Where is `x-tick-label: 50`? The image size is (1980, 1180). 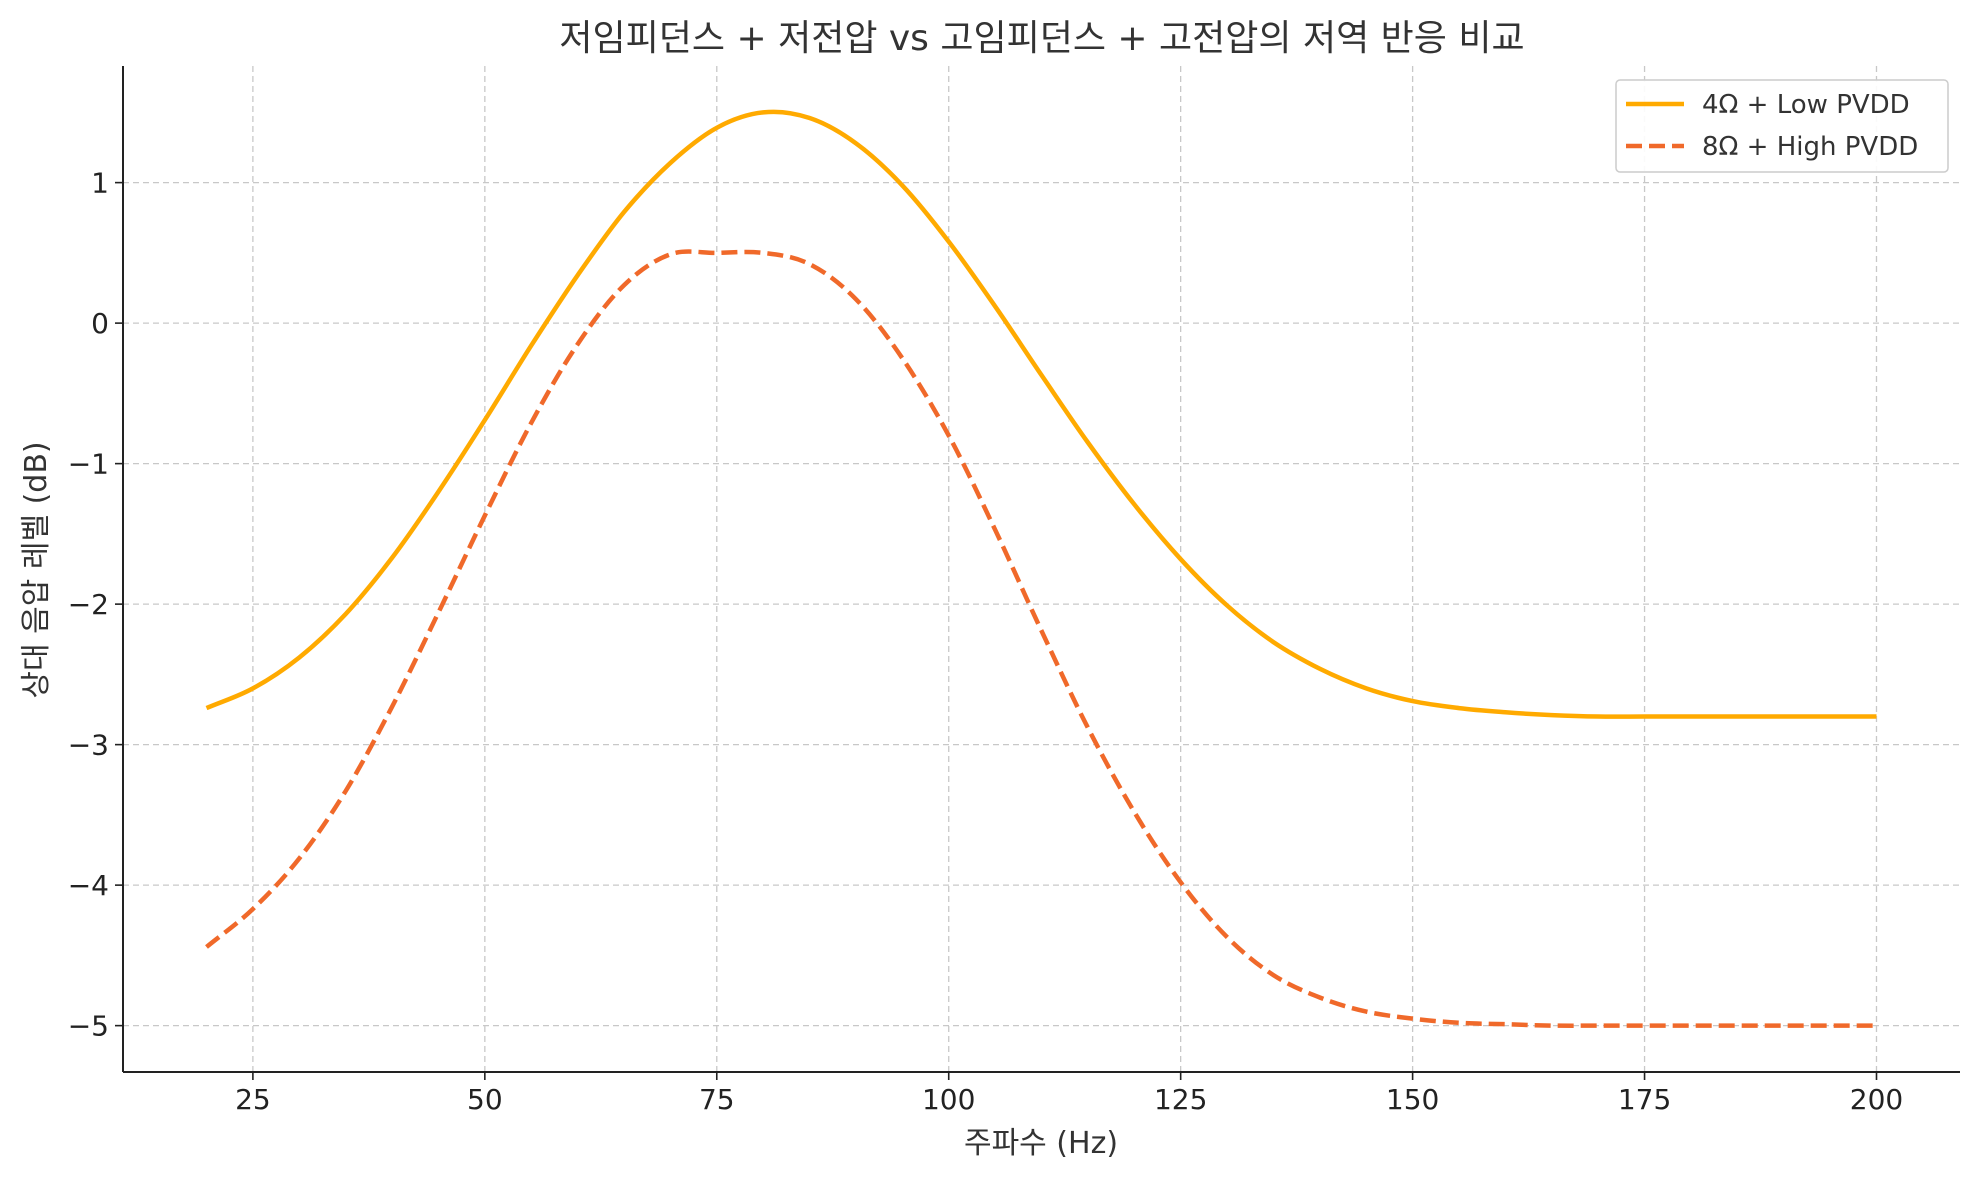 x-tick-label: 50 is located at coordinates (485, 1099).